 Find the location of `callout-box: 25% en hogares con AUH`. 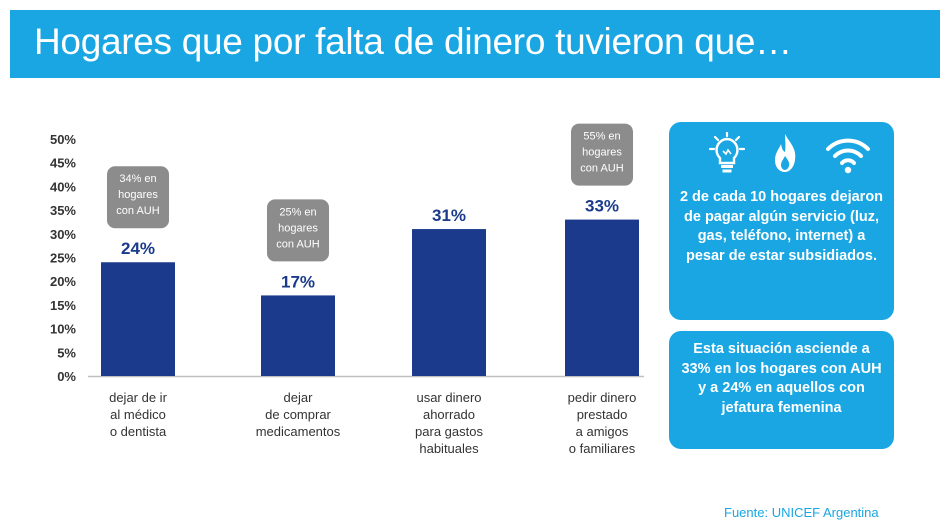

callout-box: 25% en hogares con AUH is located at coordinates (298, 230).